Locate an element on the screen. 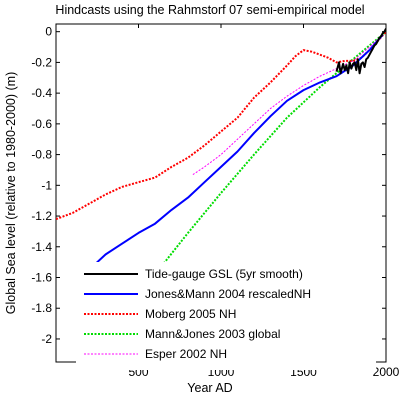  y-tick-label: 0 is located at coordinates (48, 32).